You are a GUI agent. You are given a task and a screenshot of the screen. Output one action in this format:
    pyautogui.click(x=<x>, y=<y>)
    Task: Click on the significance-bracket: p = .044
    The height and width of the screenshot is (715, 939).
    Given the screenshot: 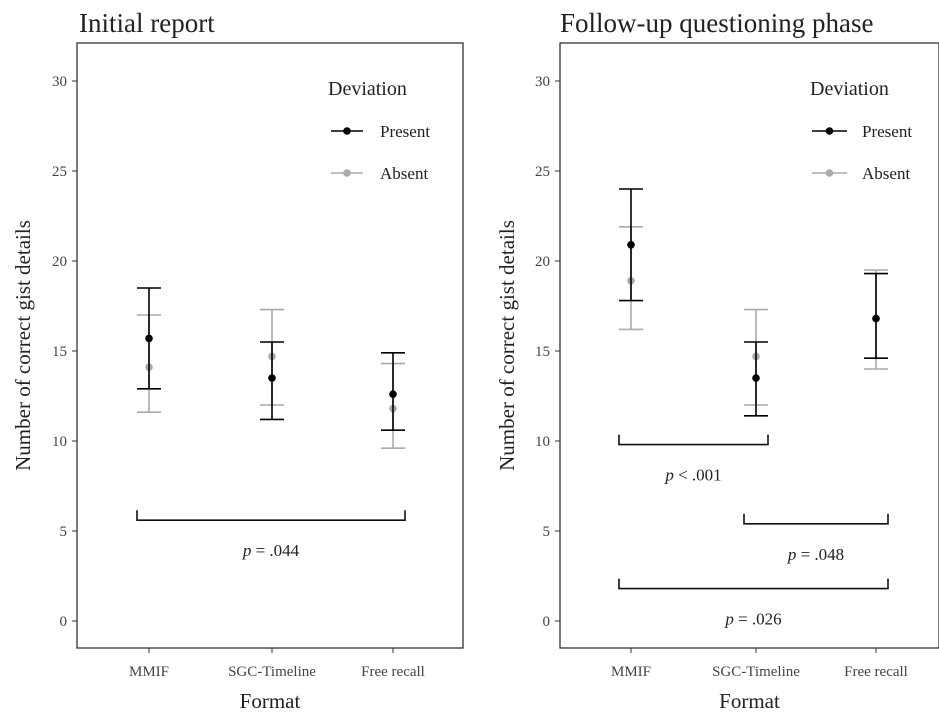 What is the action you would take?
    pyautogui.click(x=271, y=535)
    